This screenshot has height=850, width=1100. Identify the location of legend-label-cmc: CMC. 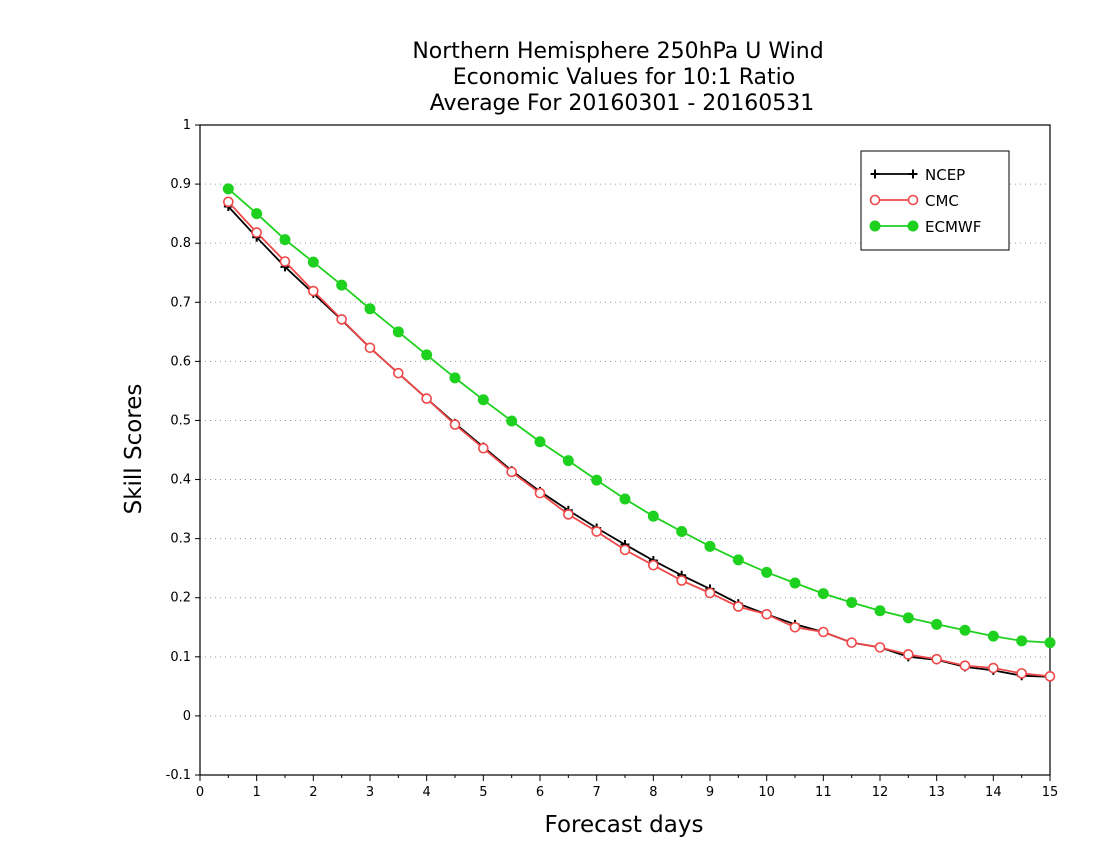
(942, 201).